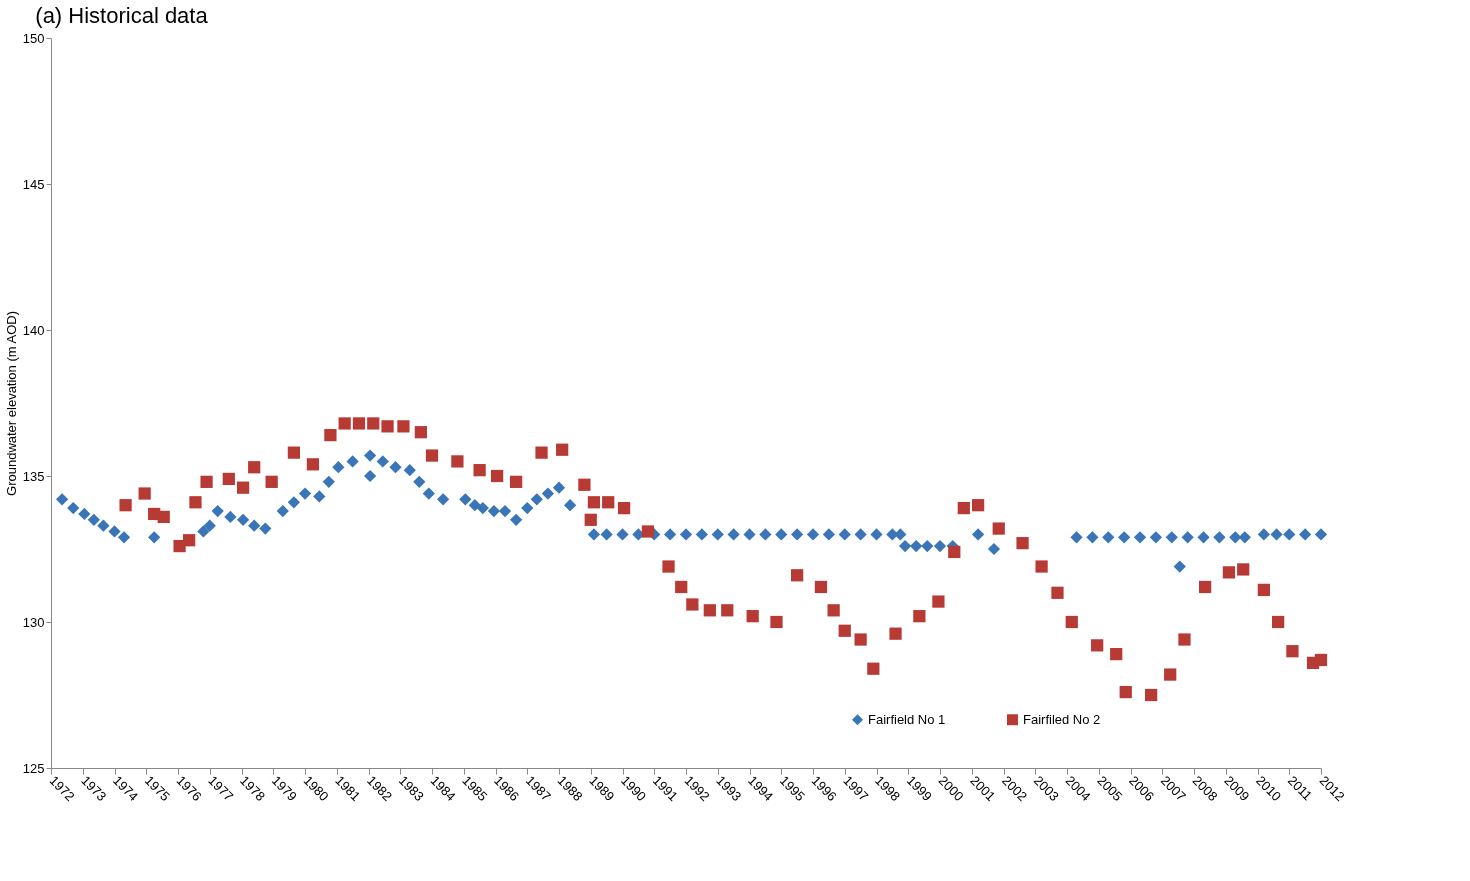  What do you see at coordinates (33, 38) in the screenshot?
I see `y-tick-label: 150` at bounding box center [33, 38].